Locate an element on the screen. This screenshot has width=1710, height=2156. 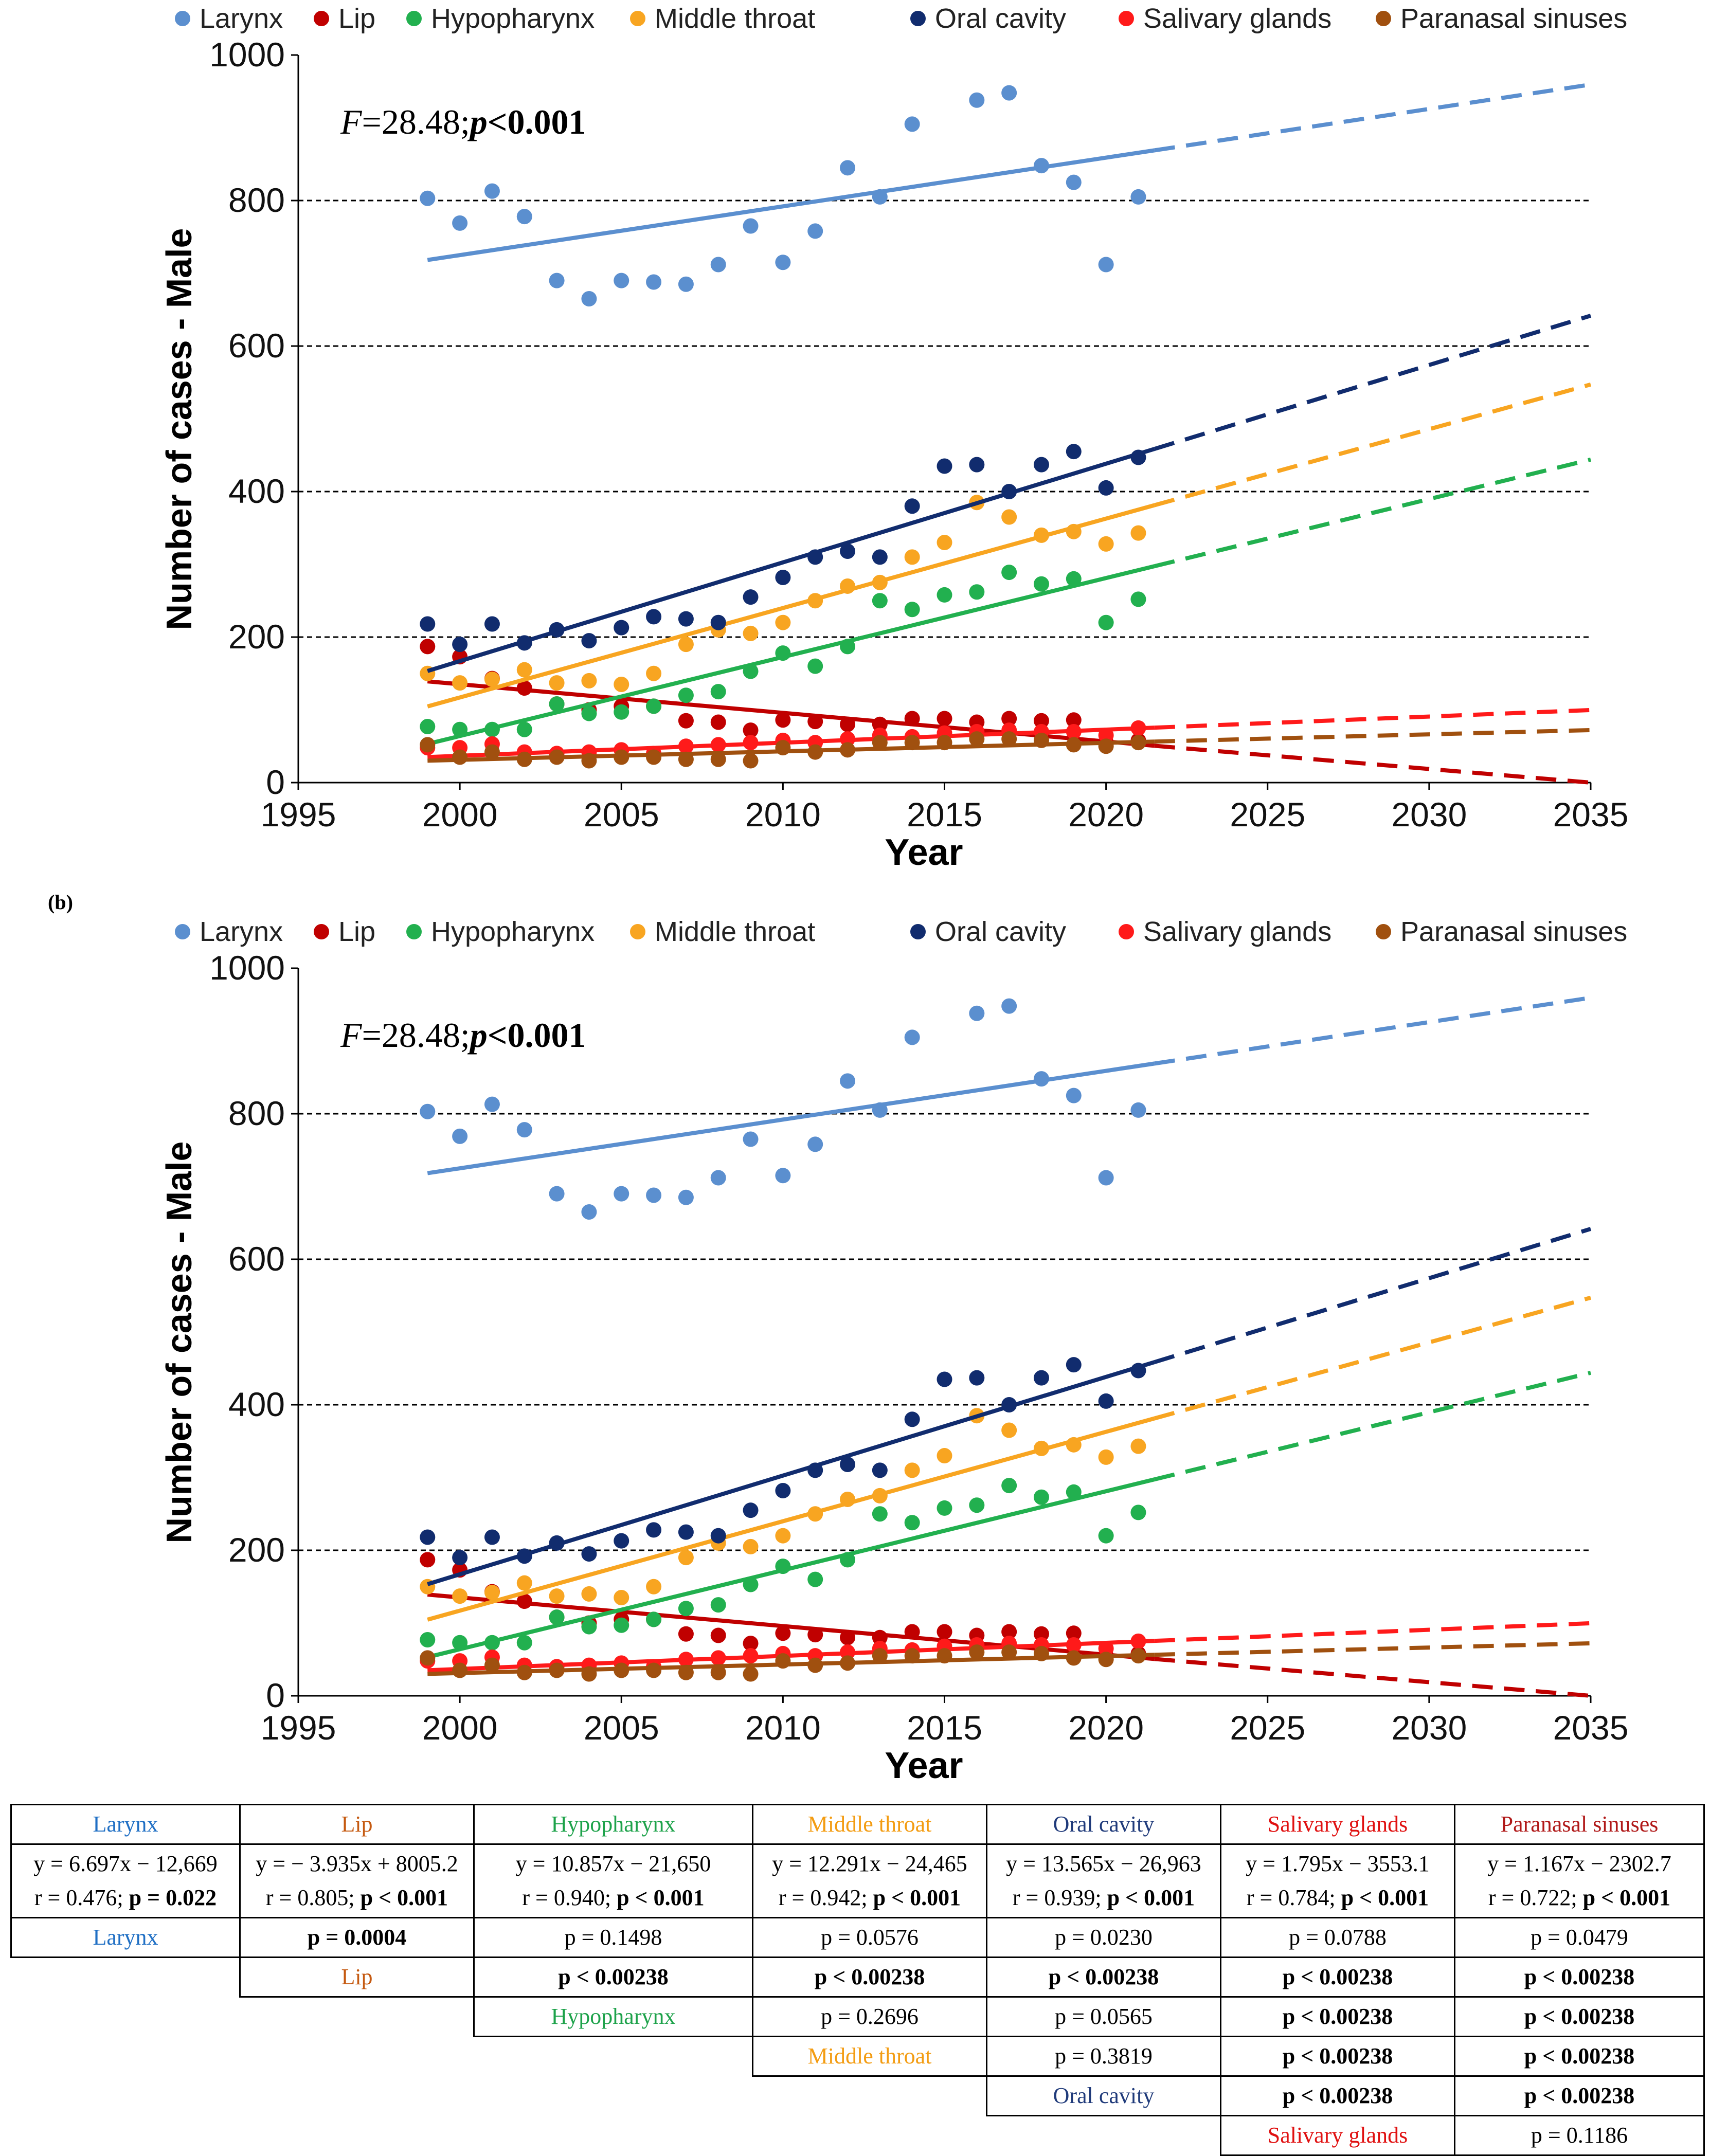
p-value: p = 0.1498 is located at coordinates (613, 1938).